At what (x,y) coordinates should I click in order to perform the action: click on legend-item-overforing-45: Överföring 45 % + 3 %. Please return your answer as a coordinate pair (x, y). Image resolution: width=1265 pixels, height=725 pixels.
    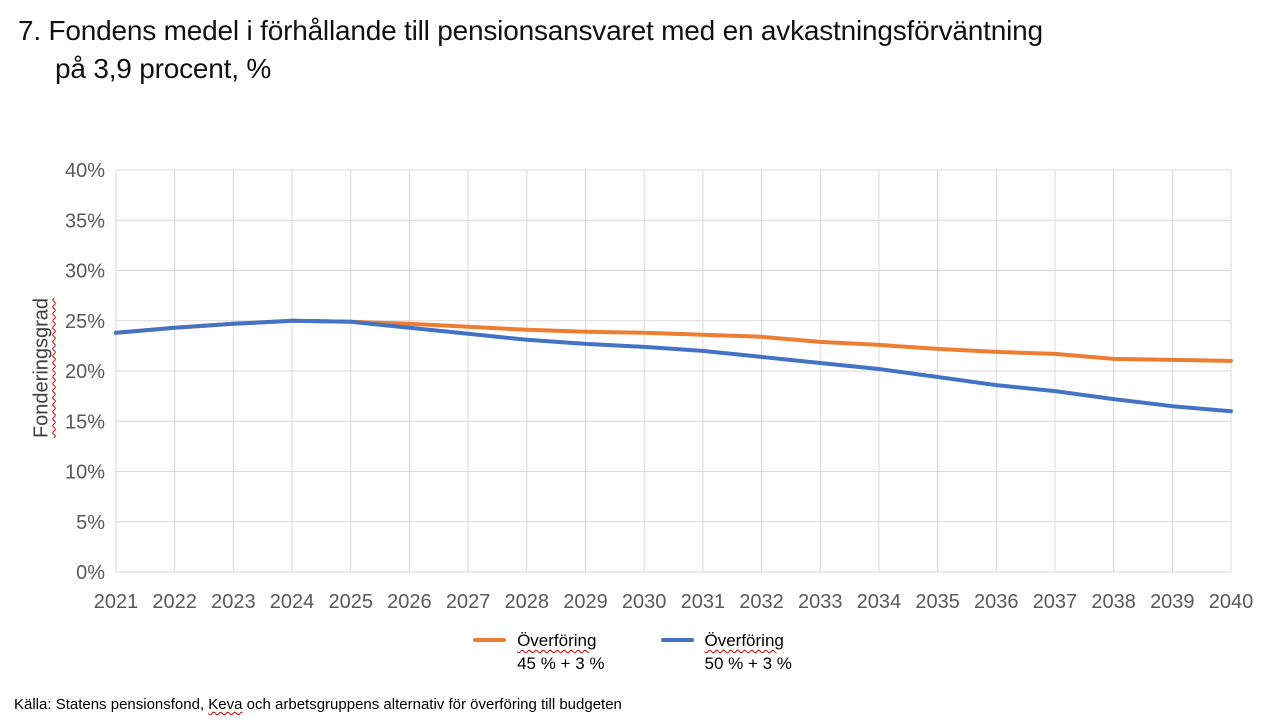
    Looking at the image, I should click on (539, 652).